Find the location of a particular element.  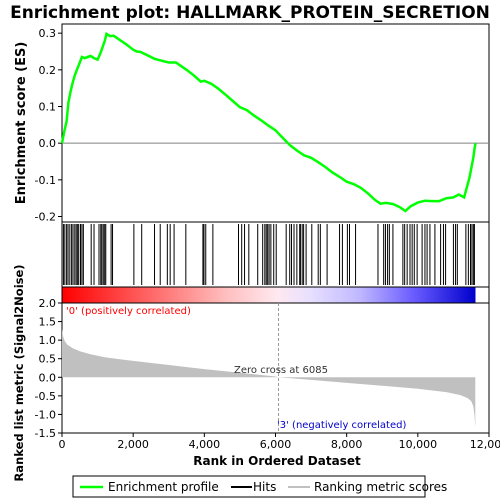

es-y-tick-label: 0.1 is located at coordinates (48, 107).